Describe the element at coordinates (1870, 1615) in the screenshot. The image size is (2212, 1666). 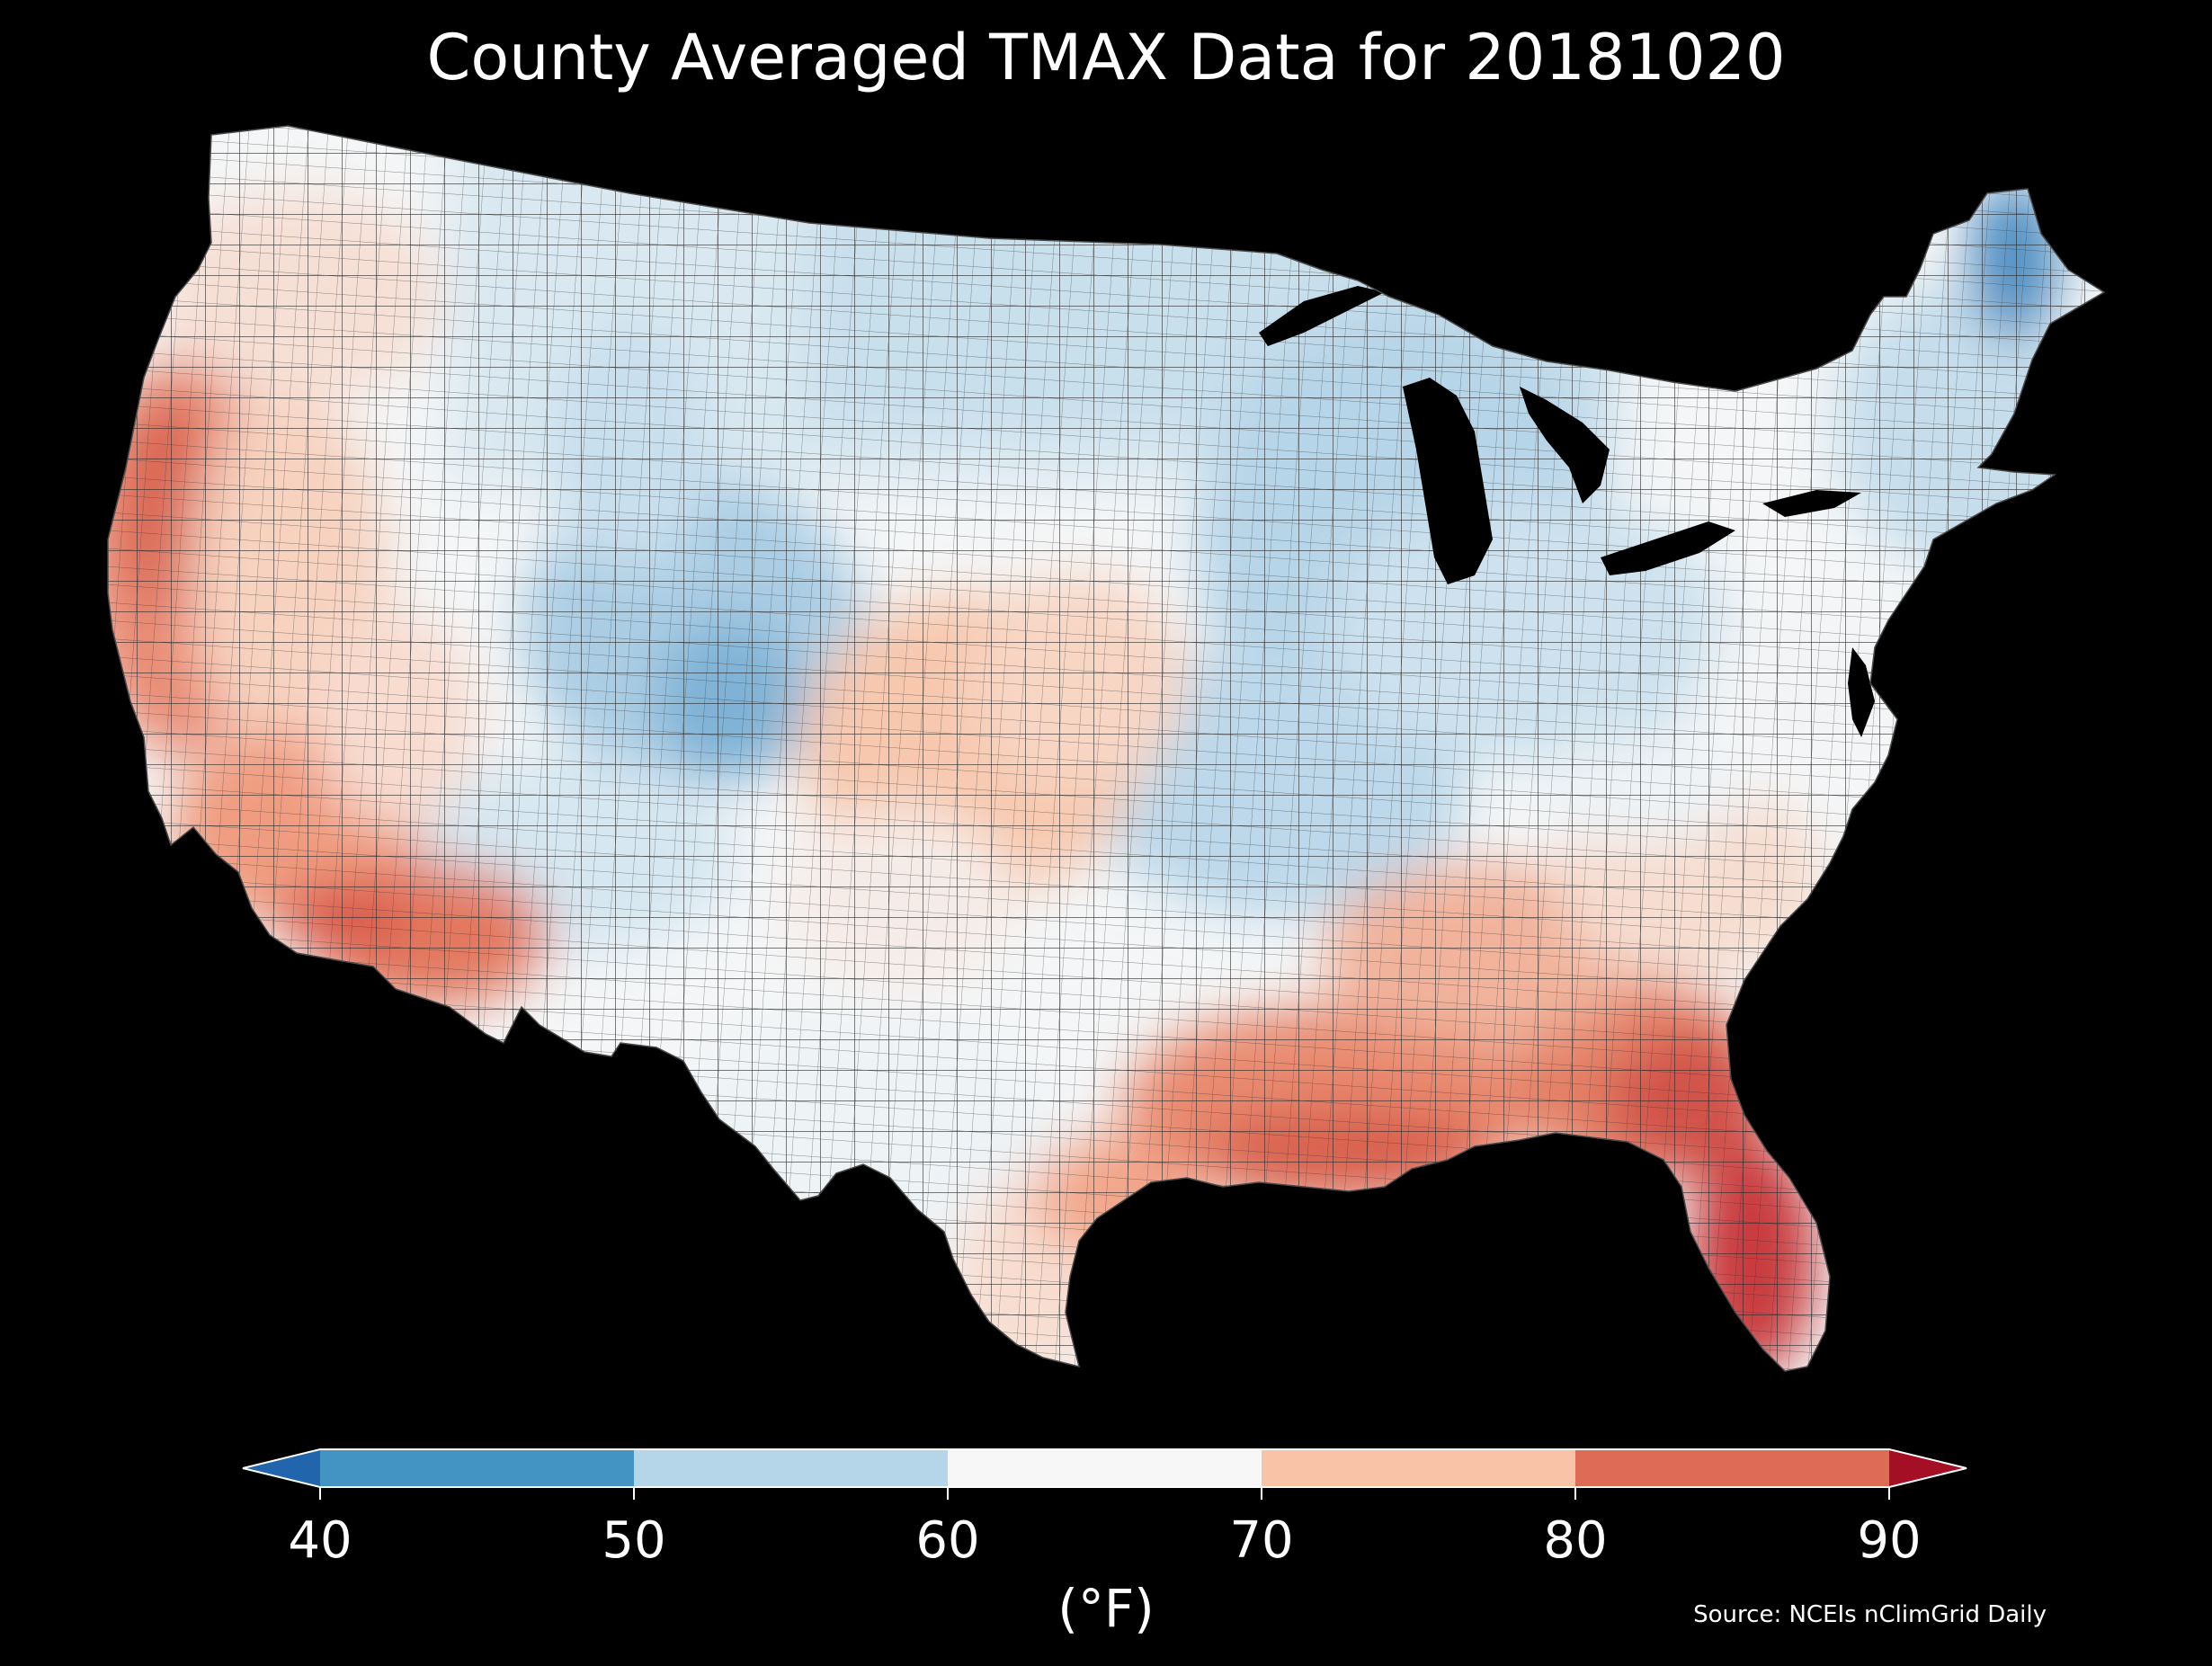
I see `source-credit: Source: NCEIs nClimGrid Daily` at that location.